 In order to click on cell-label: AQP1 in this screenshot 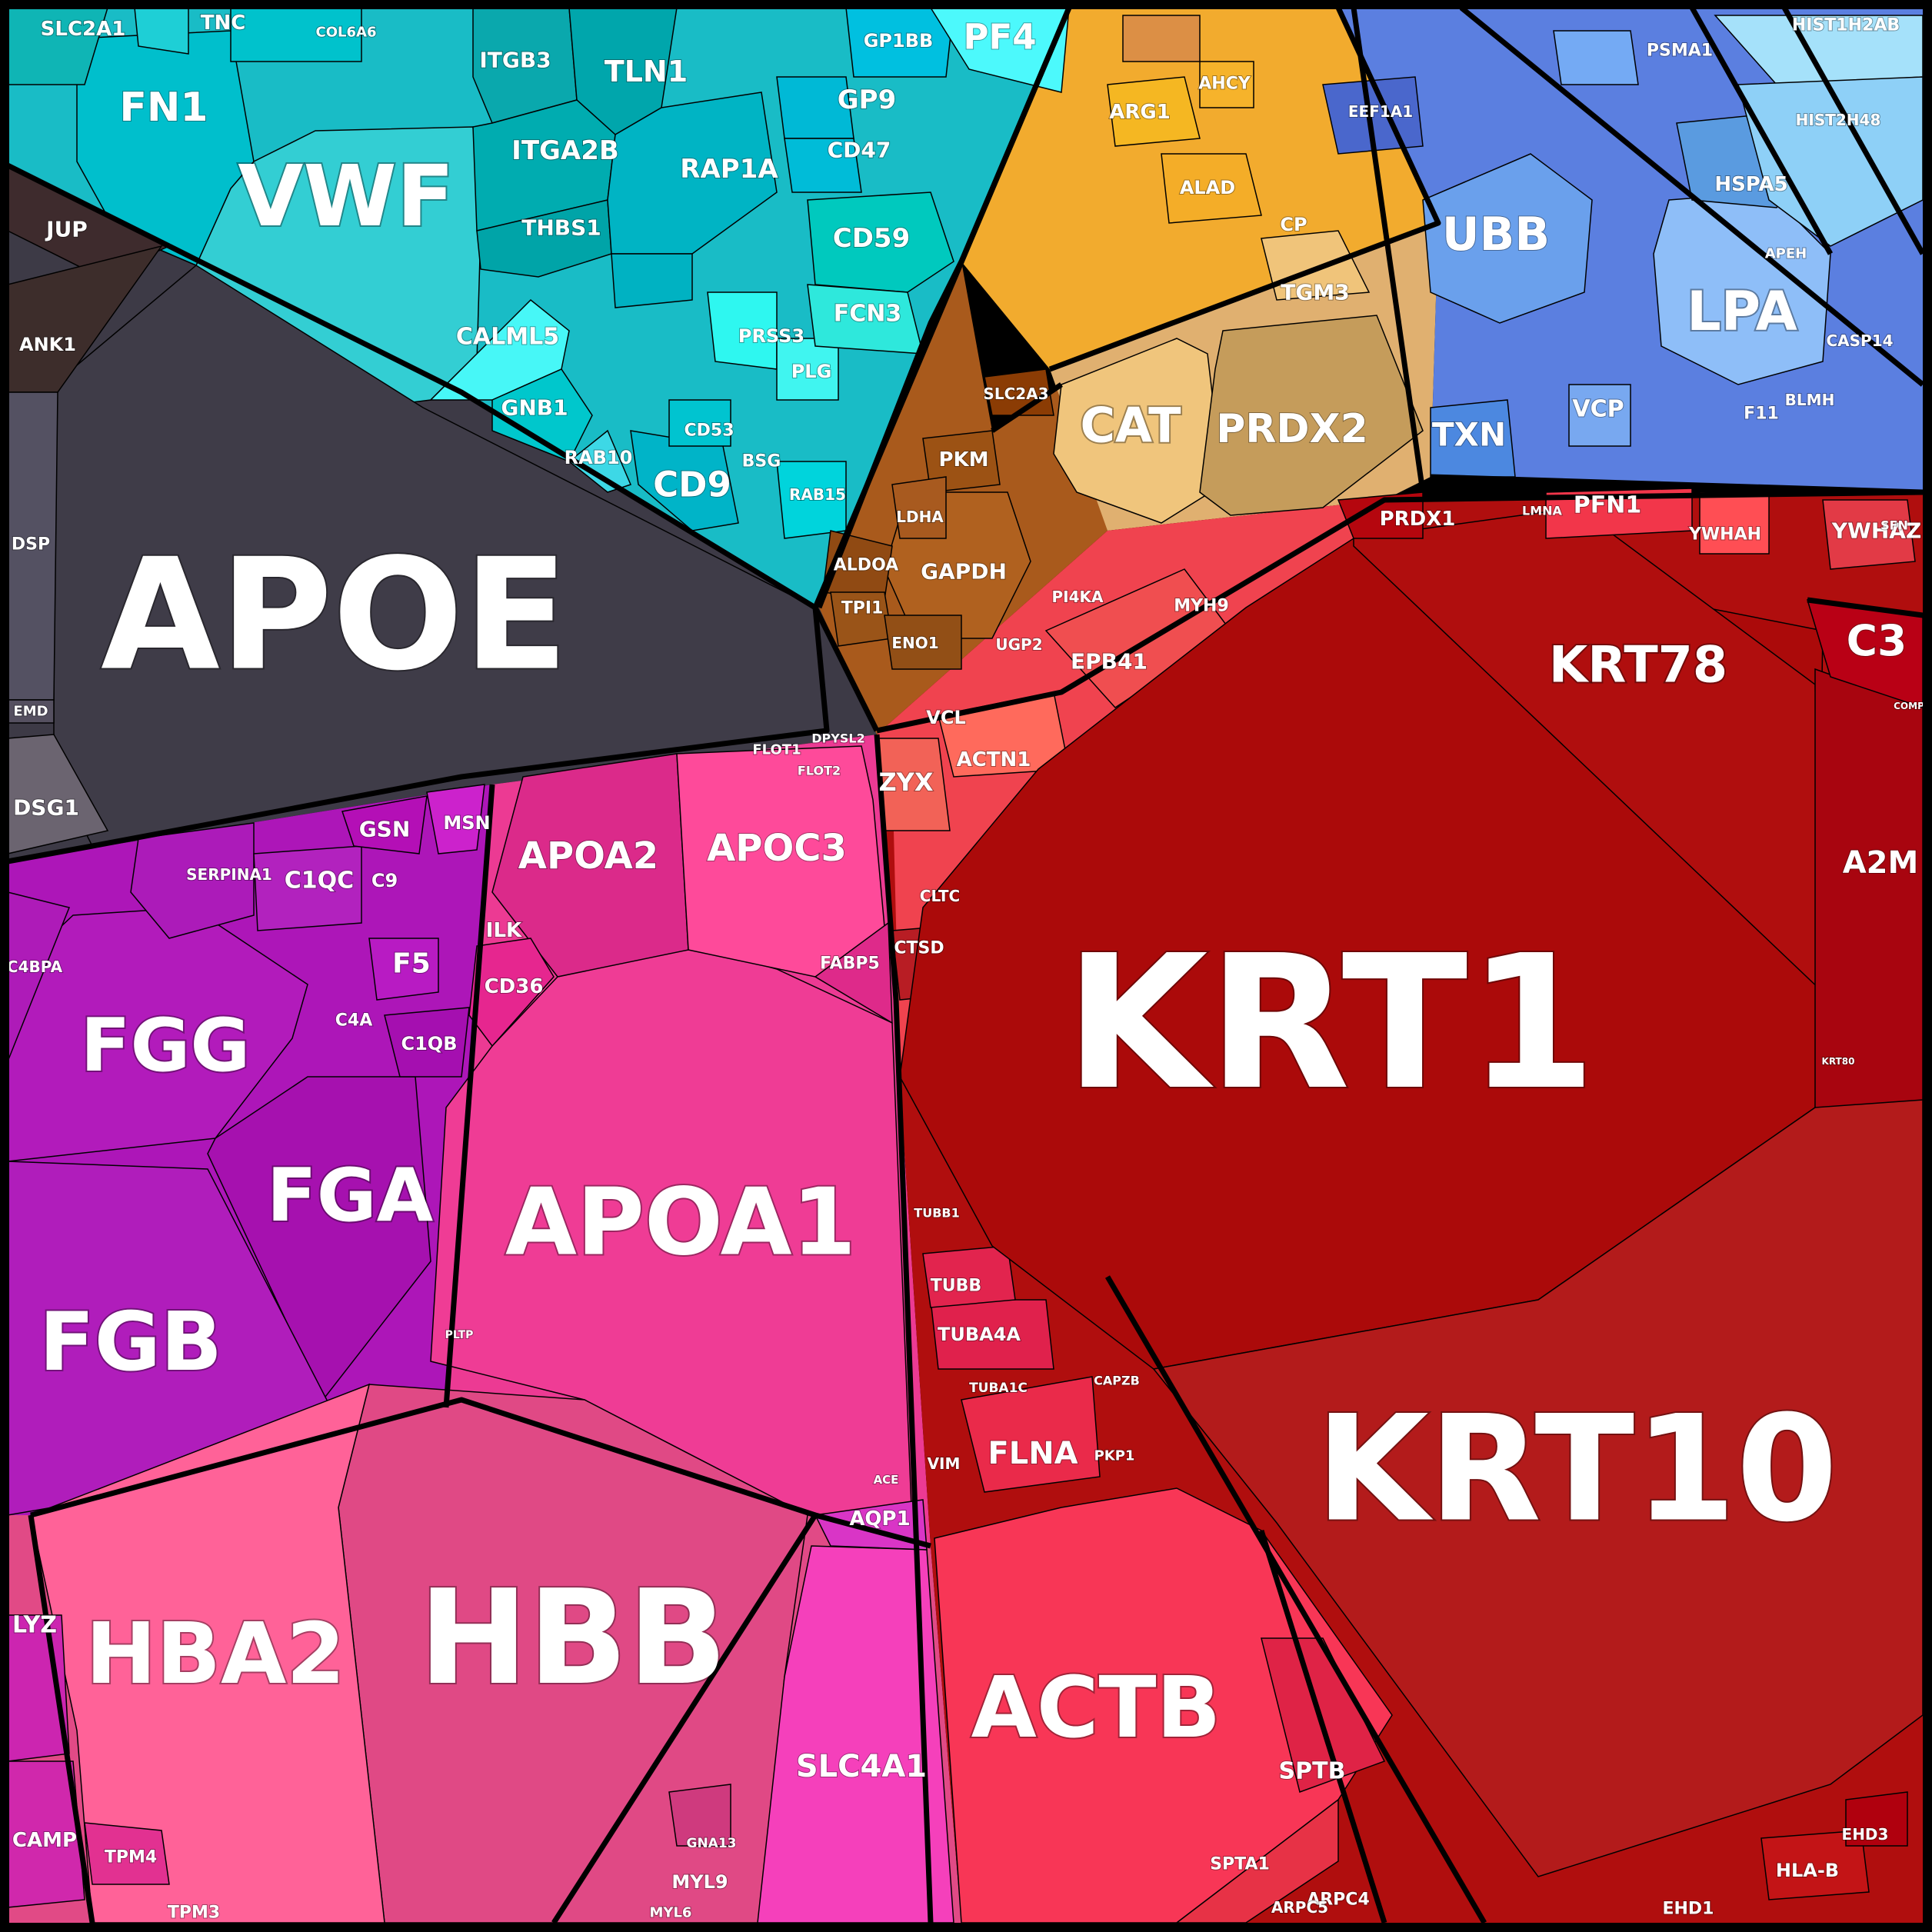, I will do `click(879, 1519)`.